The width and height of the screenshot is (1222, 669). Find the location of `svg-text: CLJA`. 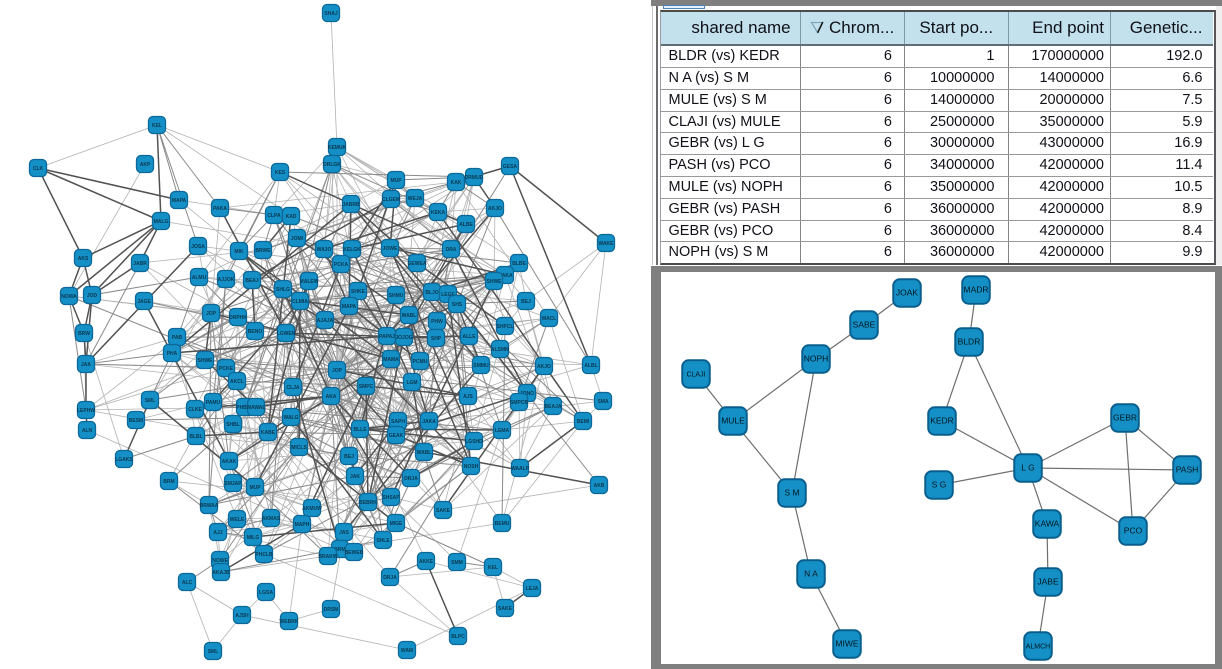

svg-text: CLJA is located at coordinates (292, 388).